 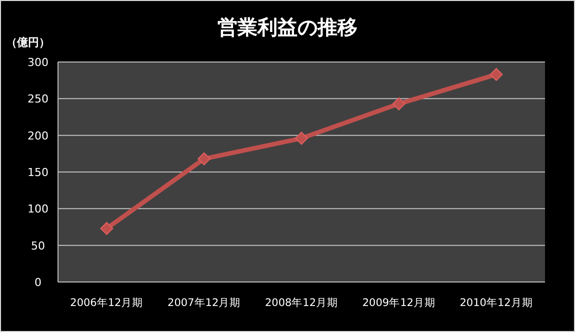 What do you see at coordinates (288, 27) in the screenshot?
I see `chart-title: 営業利益の推移` at bounding box center [288, 27].